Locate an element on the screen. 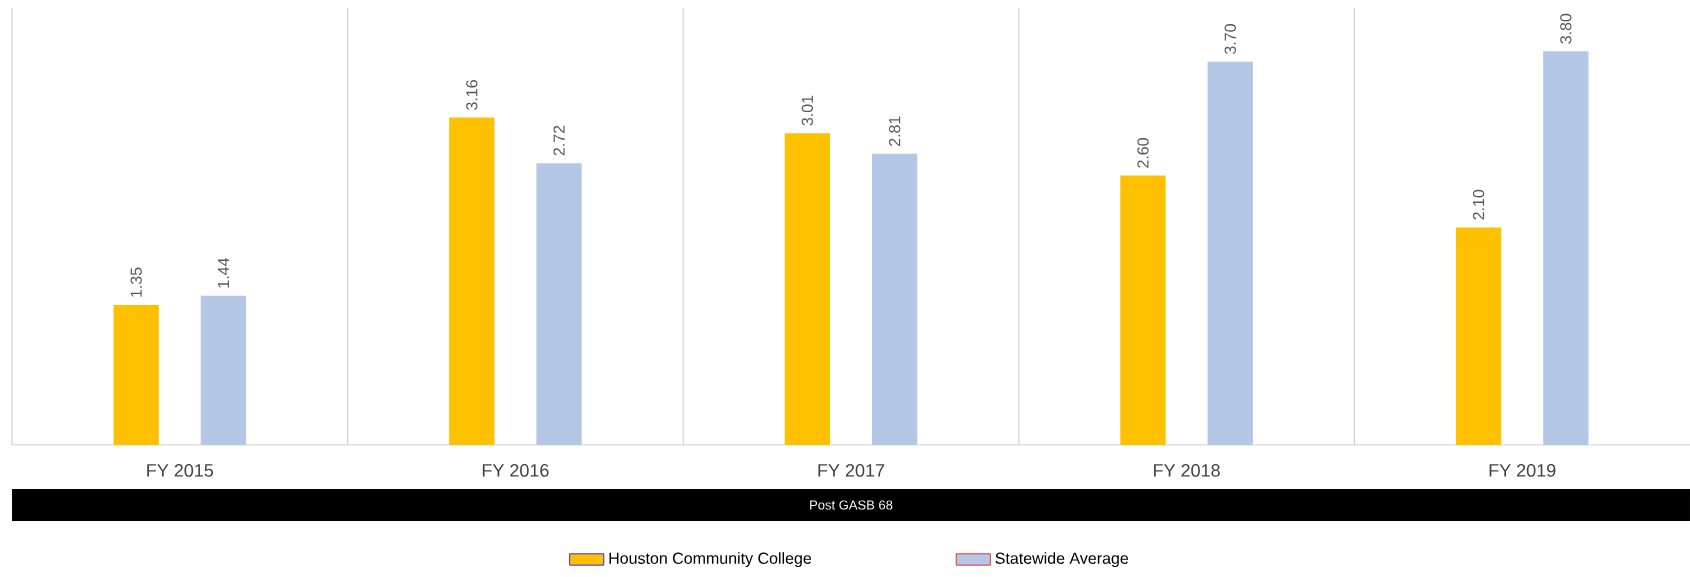 This screenshot has width=1690, height=577. x-tick-label: FY 2016 is located at coordinates (515, 470).